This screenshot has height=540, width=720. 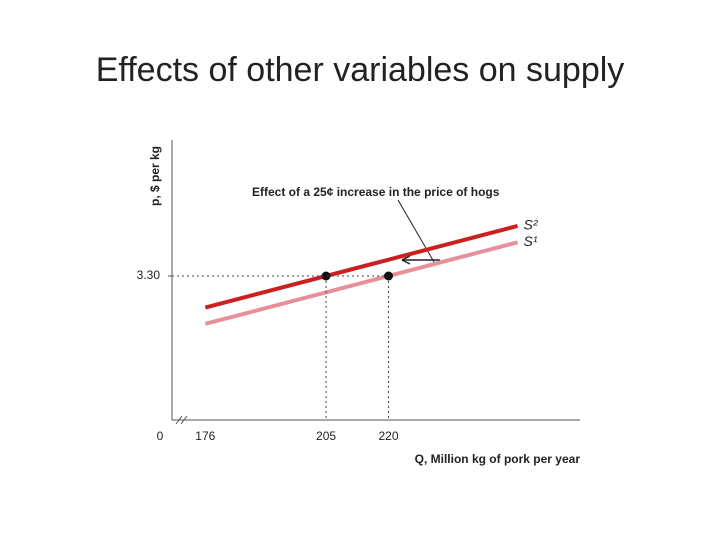 What do you see at coordinates (416, 231) in the screenshot?
I see `annotation-pointer` at bounding box center [416, 231].